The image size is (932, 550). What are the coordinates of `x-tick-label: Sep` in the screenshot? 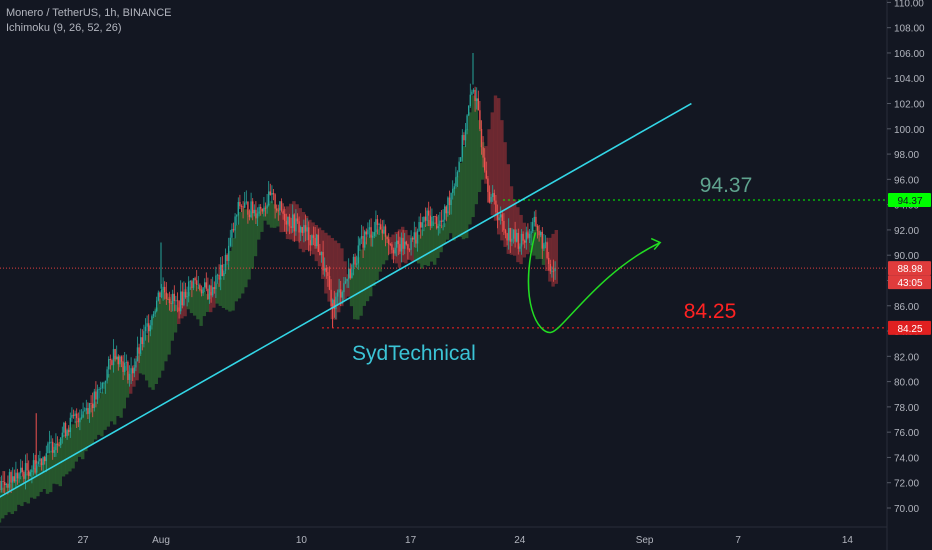 It's located at (645, 540).